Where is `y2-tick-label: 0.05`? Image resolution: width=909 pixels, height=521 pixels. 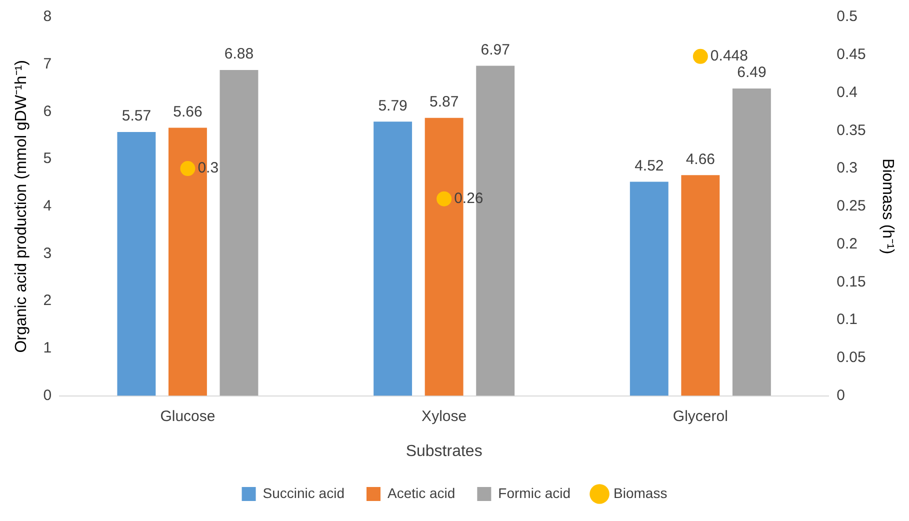
y2-tick-label: 0.05 is located at coordinates (851, 357).